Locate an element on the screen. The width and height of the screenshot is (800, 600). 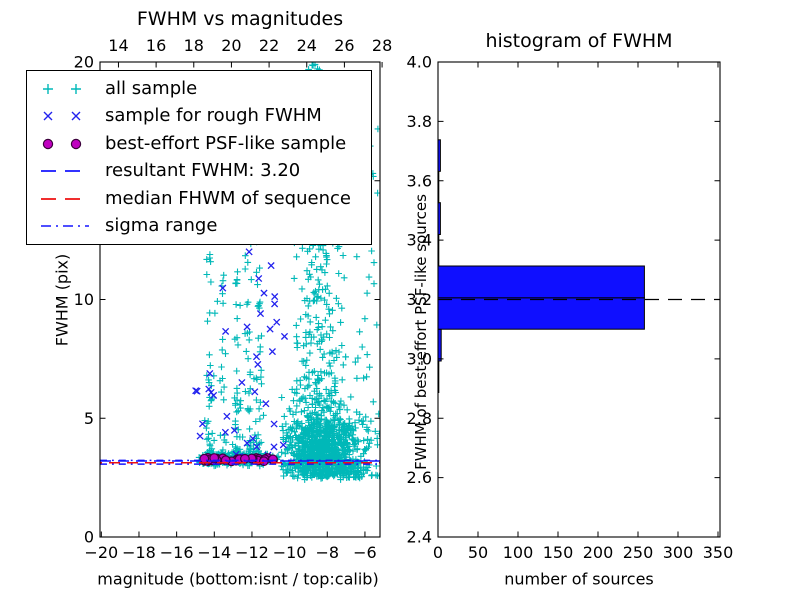
svg-text: 100 is located at coordinates (518, 552).